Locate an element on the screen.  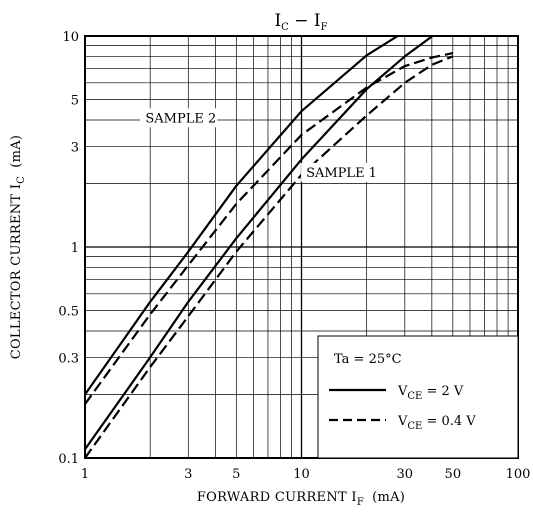
y-tick-label: 1 is located at coordinates (75, 248).